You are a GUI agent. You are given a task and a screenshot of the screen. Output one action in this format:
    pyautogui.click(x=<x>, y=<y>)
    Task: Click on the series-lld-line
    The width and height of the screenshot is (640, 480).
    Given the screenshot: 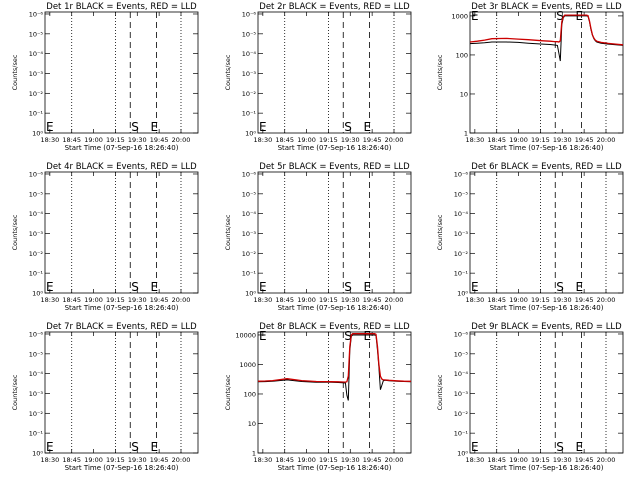 What is the action you would take?
    pyautogui.click(x=334, y=358)
    